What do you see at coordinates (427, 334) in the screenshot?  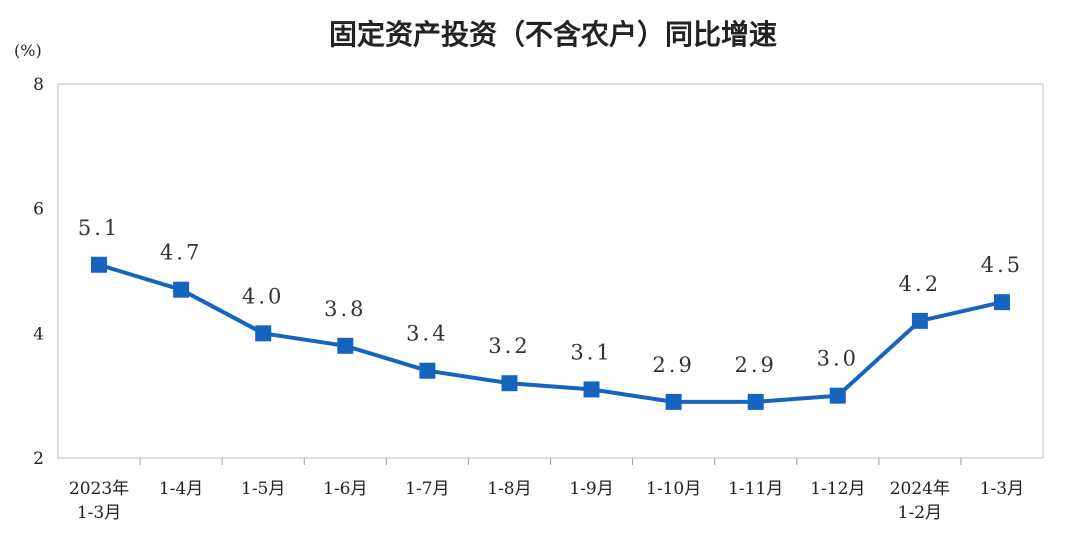 I see `data-label: 3.4` at bounding box center [427, 334].